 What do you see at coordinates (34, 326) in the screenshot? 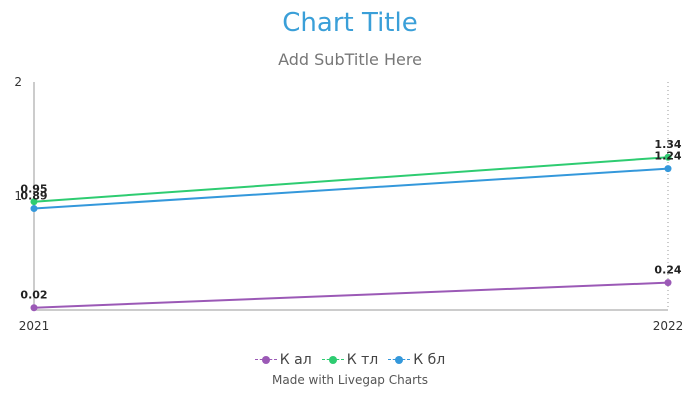
I see `x-tick-label: 2021` at bounding box center [34, 326].